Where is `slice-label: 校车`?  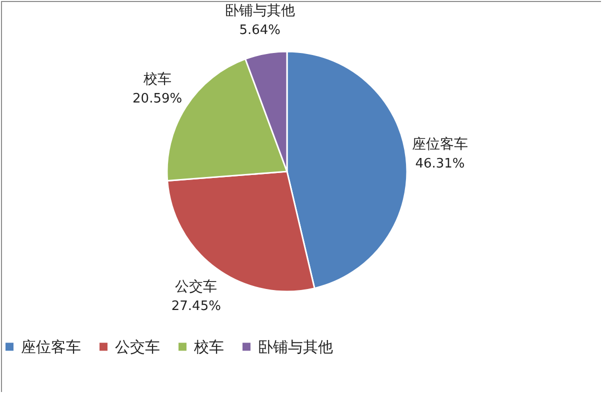 slice-label: 校车 is located at coordinates (157, 79).